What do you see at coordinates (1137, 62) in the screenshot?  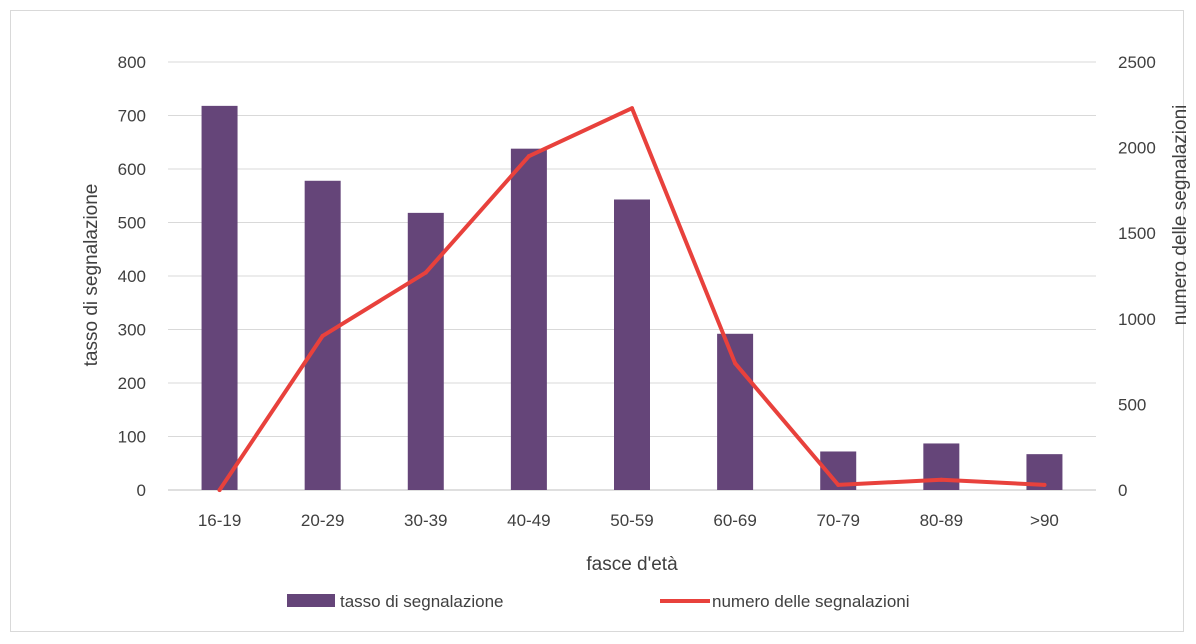 I see `y2-tick-label: 2500` at bounding box center [1137, 62].